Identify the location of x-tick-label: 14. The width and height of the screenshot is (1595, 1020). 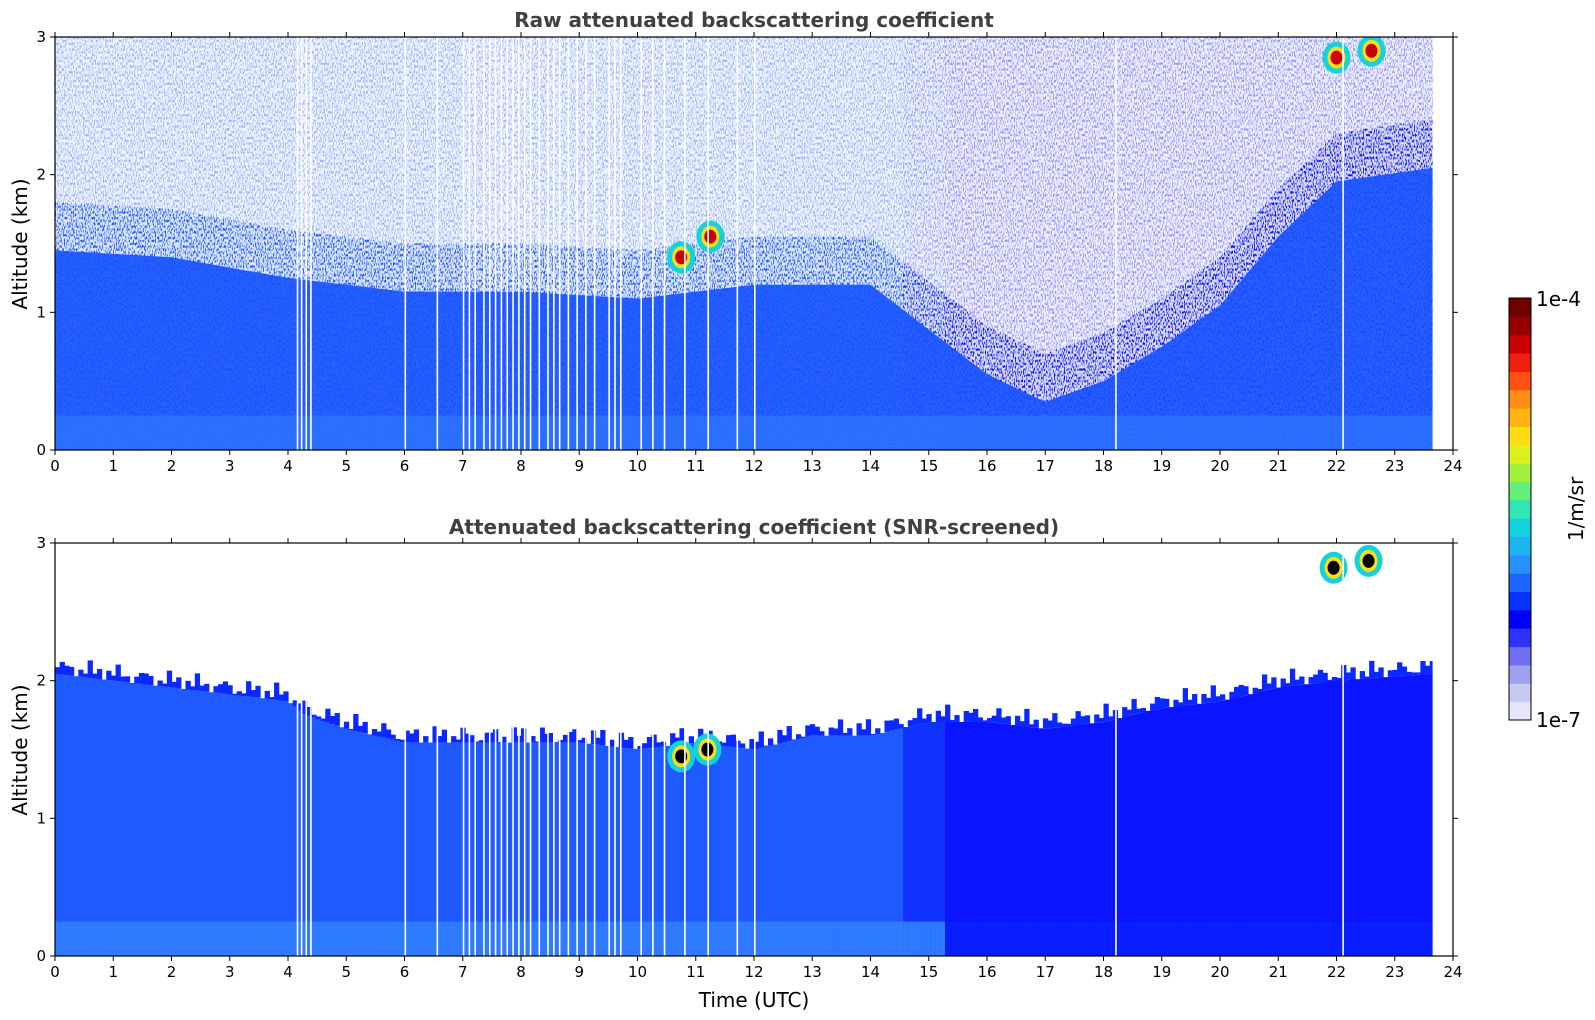
(870, 466).